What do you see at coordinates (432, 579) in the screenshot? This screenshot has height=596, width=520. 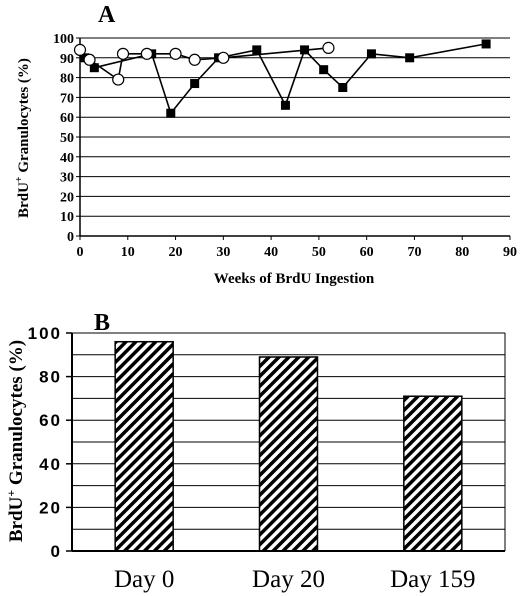 I see `panel-b-category-label: Day 159` at bounding box center [432, 579].